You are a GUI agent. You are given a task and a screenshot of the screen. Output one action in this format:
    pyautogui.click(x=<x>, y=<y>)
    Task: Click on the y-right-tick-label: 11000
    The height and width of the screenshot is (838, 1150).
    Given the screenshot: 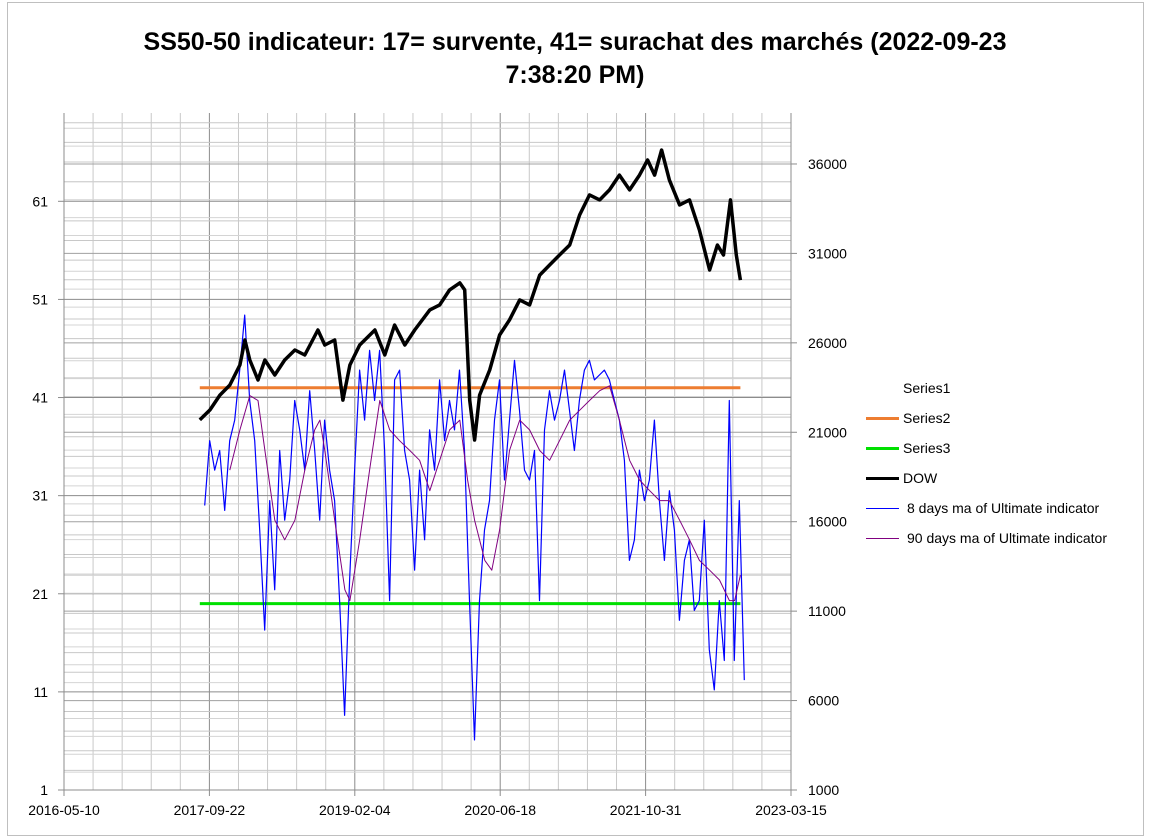 What is the action you would take?
    pyautogui.click(x=827, y=611)
    